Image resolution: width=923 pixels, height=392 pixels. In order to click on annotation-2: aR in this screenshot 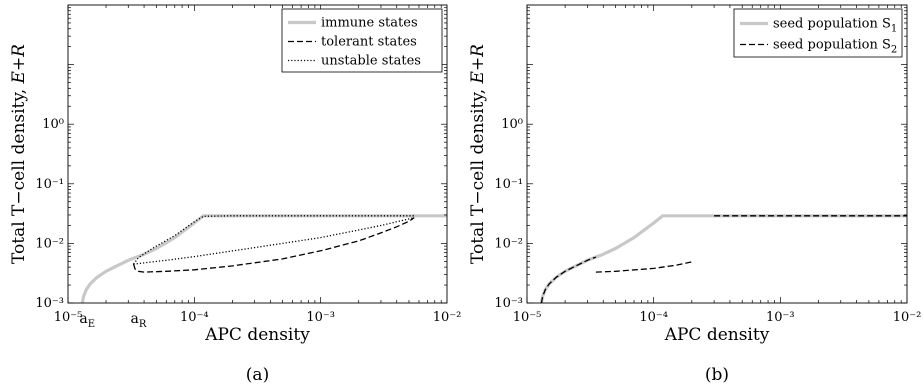, I will do `click(139, 320)`.